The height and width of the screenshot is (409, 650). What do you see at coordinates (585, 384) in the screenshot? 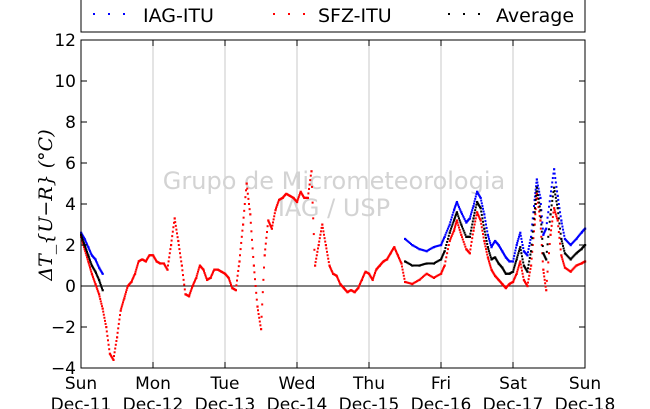
I see `x-tick-label-day: Sun` at bounding box center [585, 384].